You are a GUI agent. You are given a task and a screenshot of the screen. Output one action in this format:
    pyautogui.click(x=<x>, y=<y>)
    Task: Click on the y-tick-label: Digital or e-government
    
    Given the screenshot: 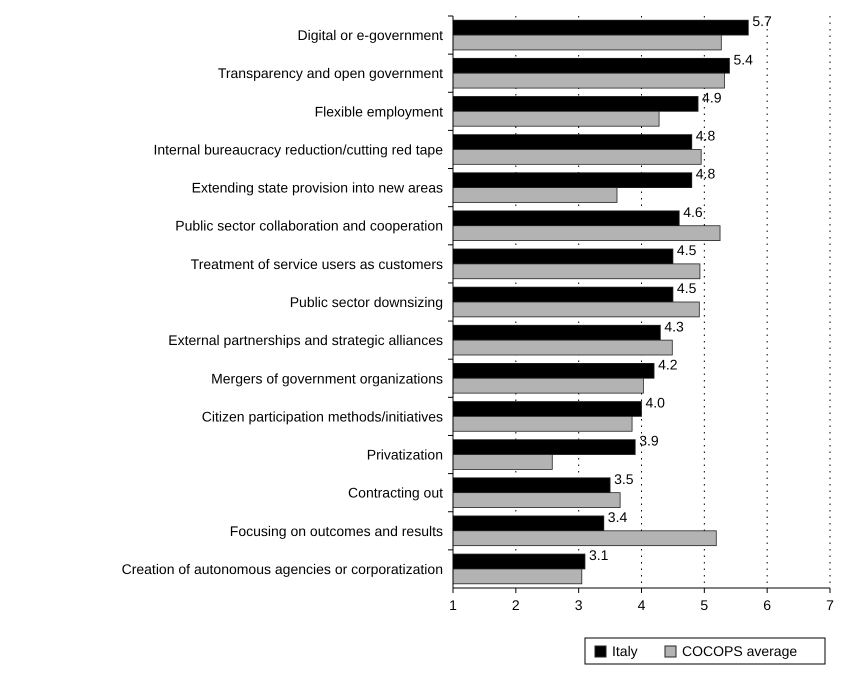 What is the action you would take?
    pyautogui.click(x=370, y=35)
    